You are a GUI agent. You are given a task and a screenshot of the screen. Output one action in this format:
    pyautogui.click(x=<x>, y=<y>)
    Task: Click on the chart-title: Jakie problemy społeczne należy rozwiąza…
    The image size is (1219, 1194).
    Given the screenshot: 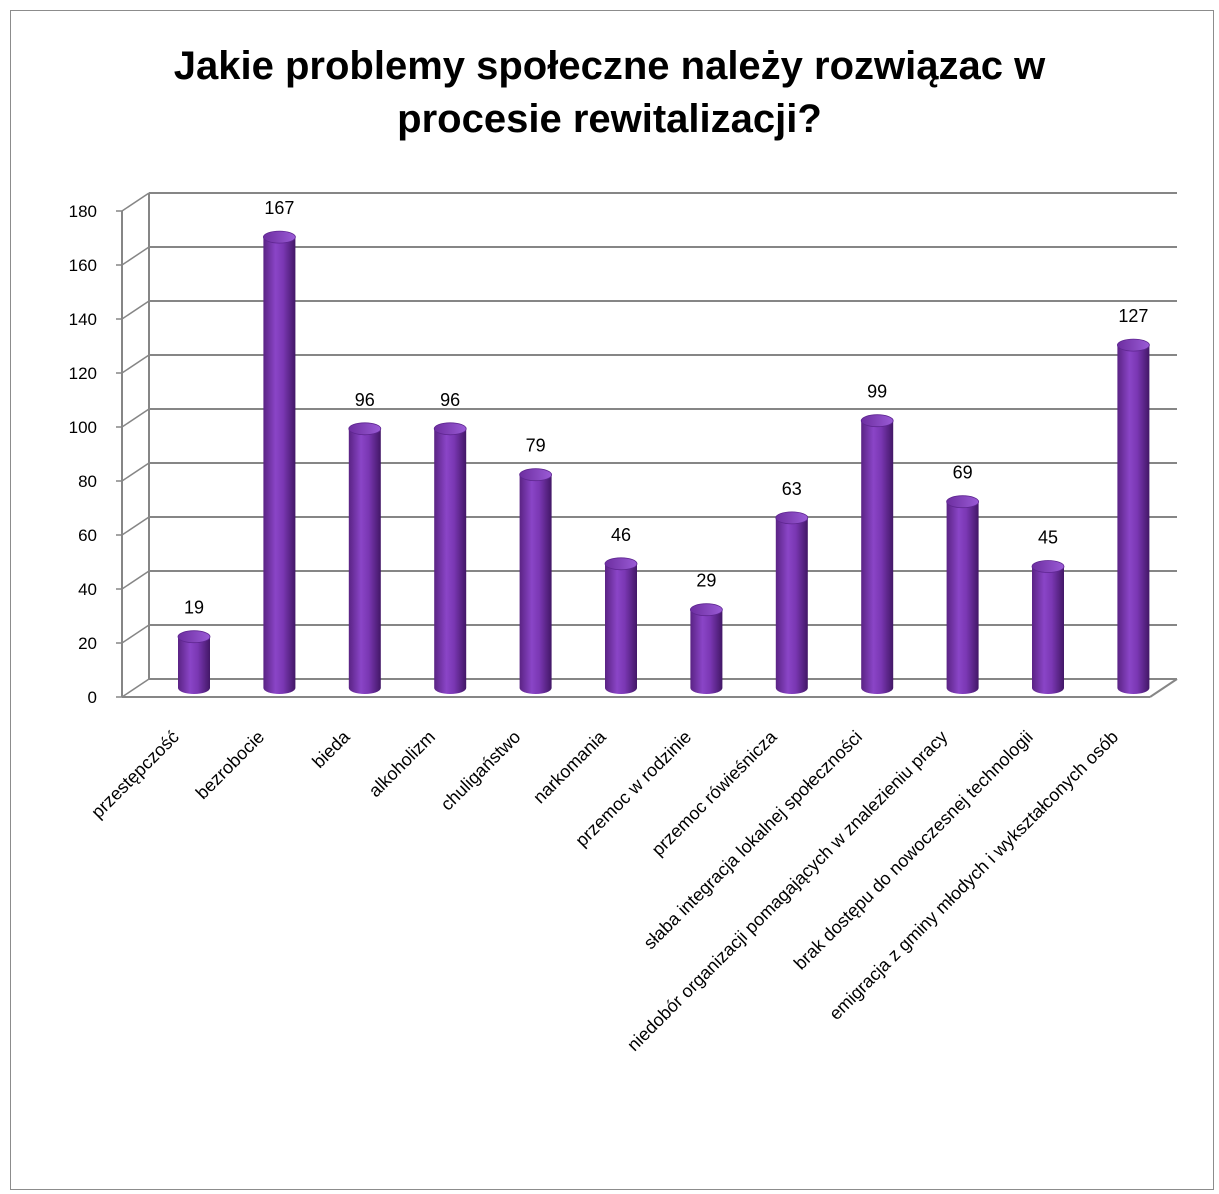 What is the action you would take?
    pyautogui.click(x=609, y=92)
    